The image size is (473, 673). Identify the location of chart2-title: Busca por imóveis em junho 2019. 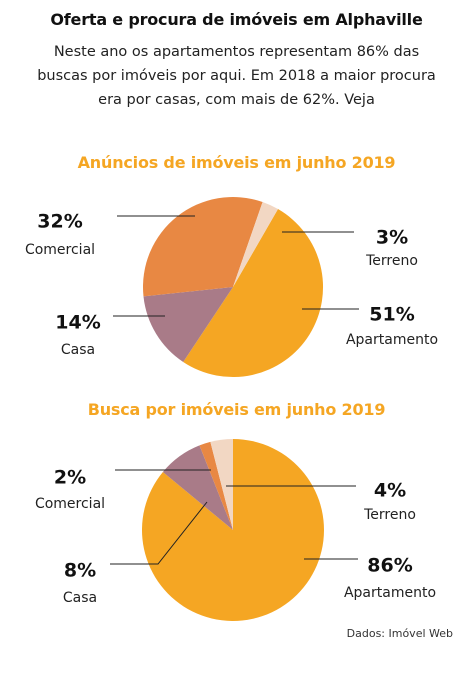
(236, 409).